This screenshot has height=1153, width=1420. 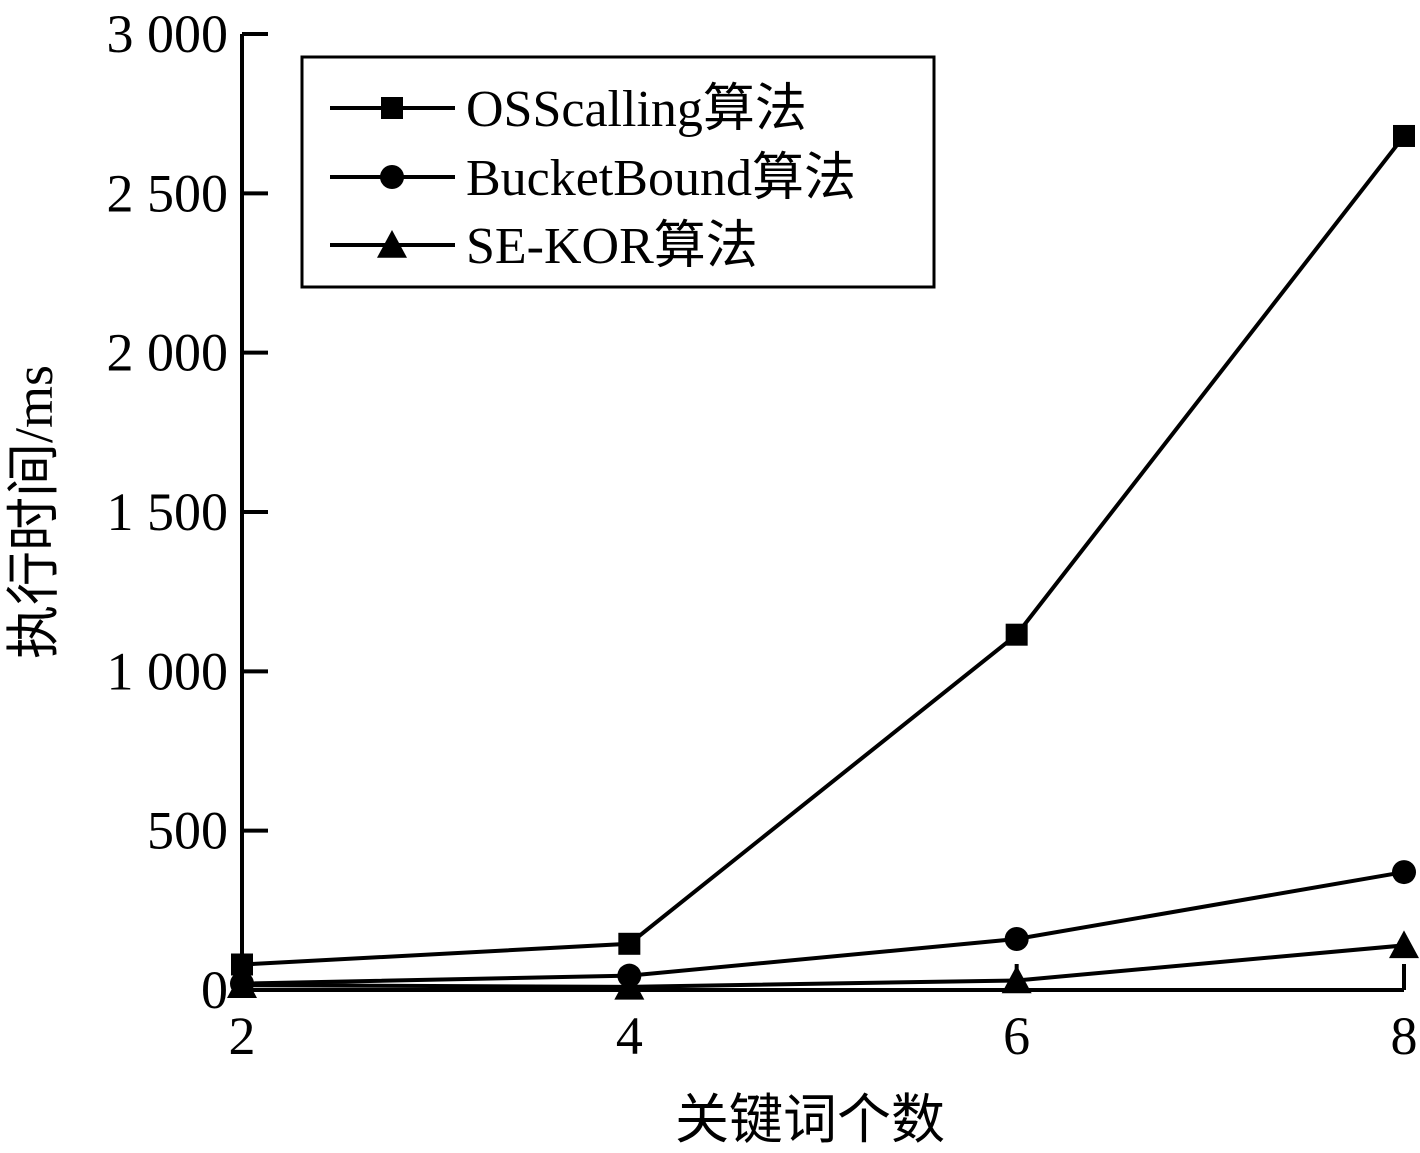 What do you see at coordinates (242, 1036) in the screenshot?
I see `x-tick-label: 2` at bounding box center [242, 1036].